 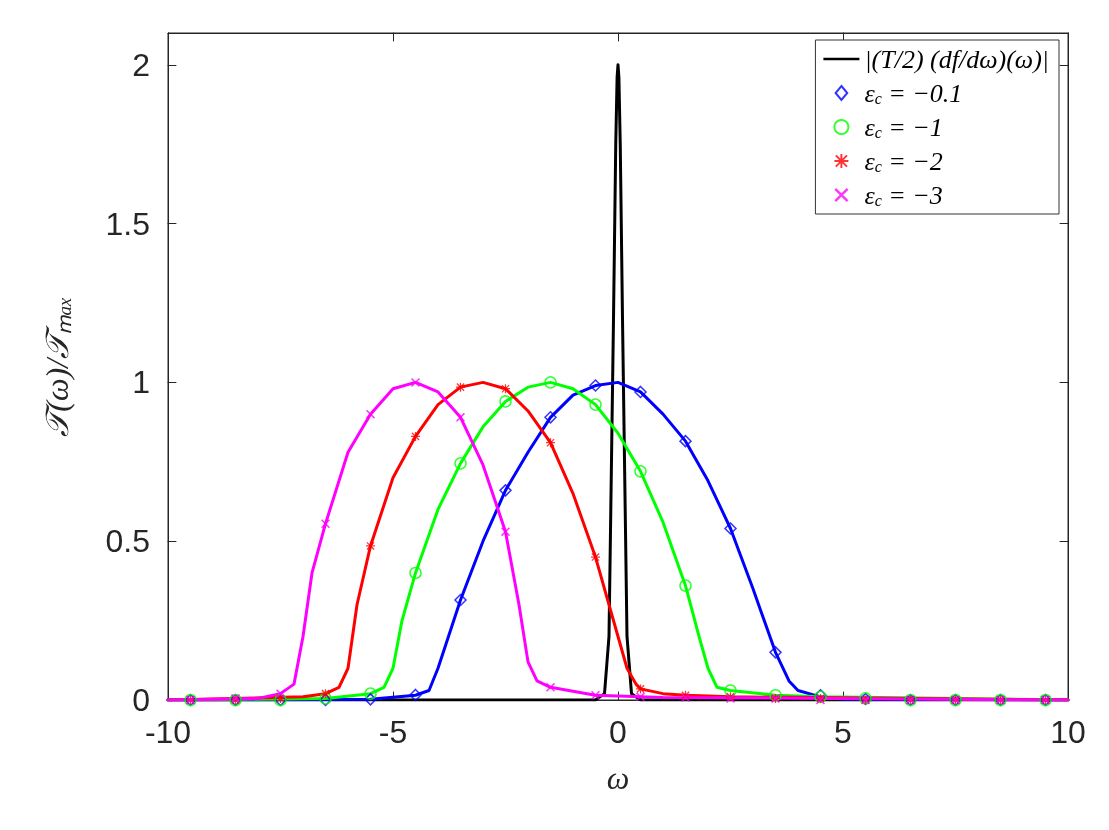 What do you see at coordinates (618, 732) in the screenshot?
I see `x-tick-label: 0` at bounding box center [618, 732].